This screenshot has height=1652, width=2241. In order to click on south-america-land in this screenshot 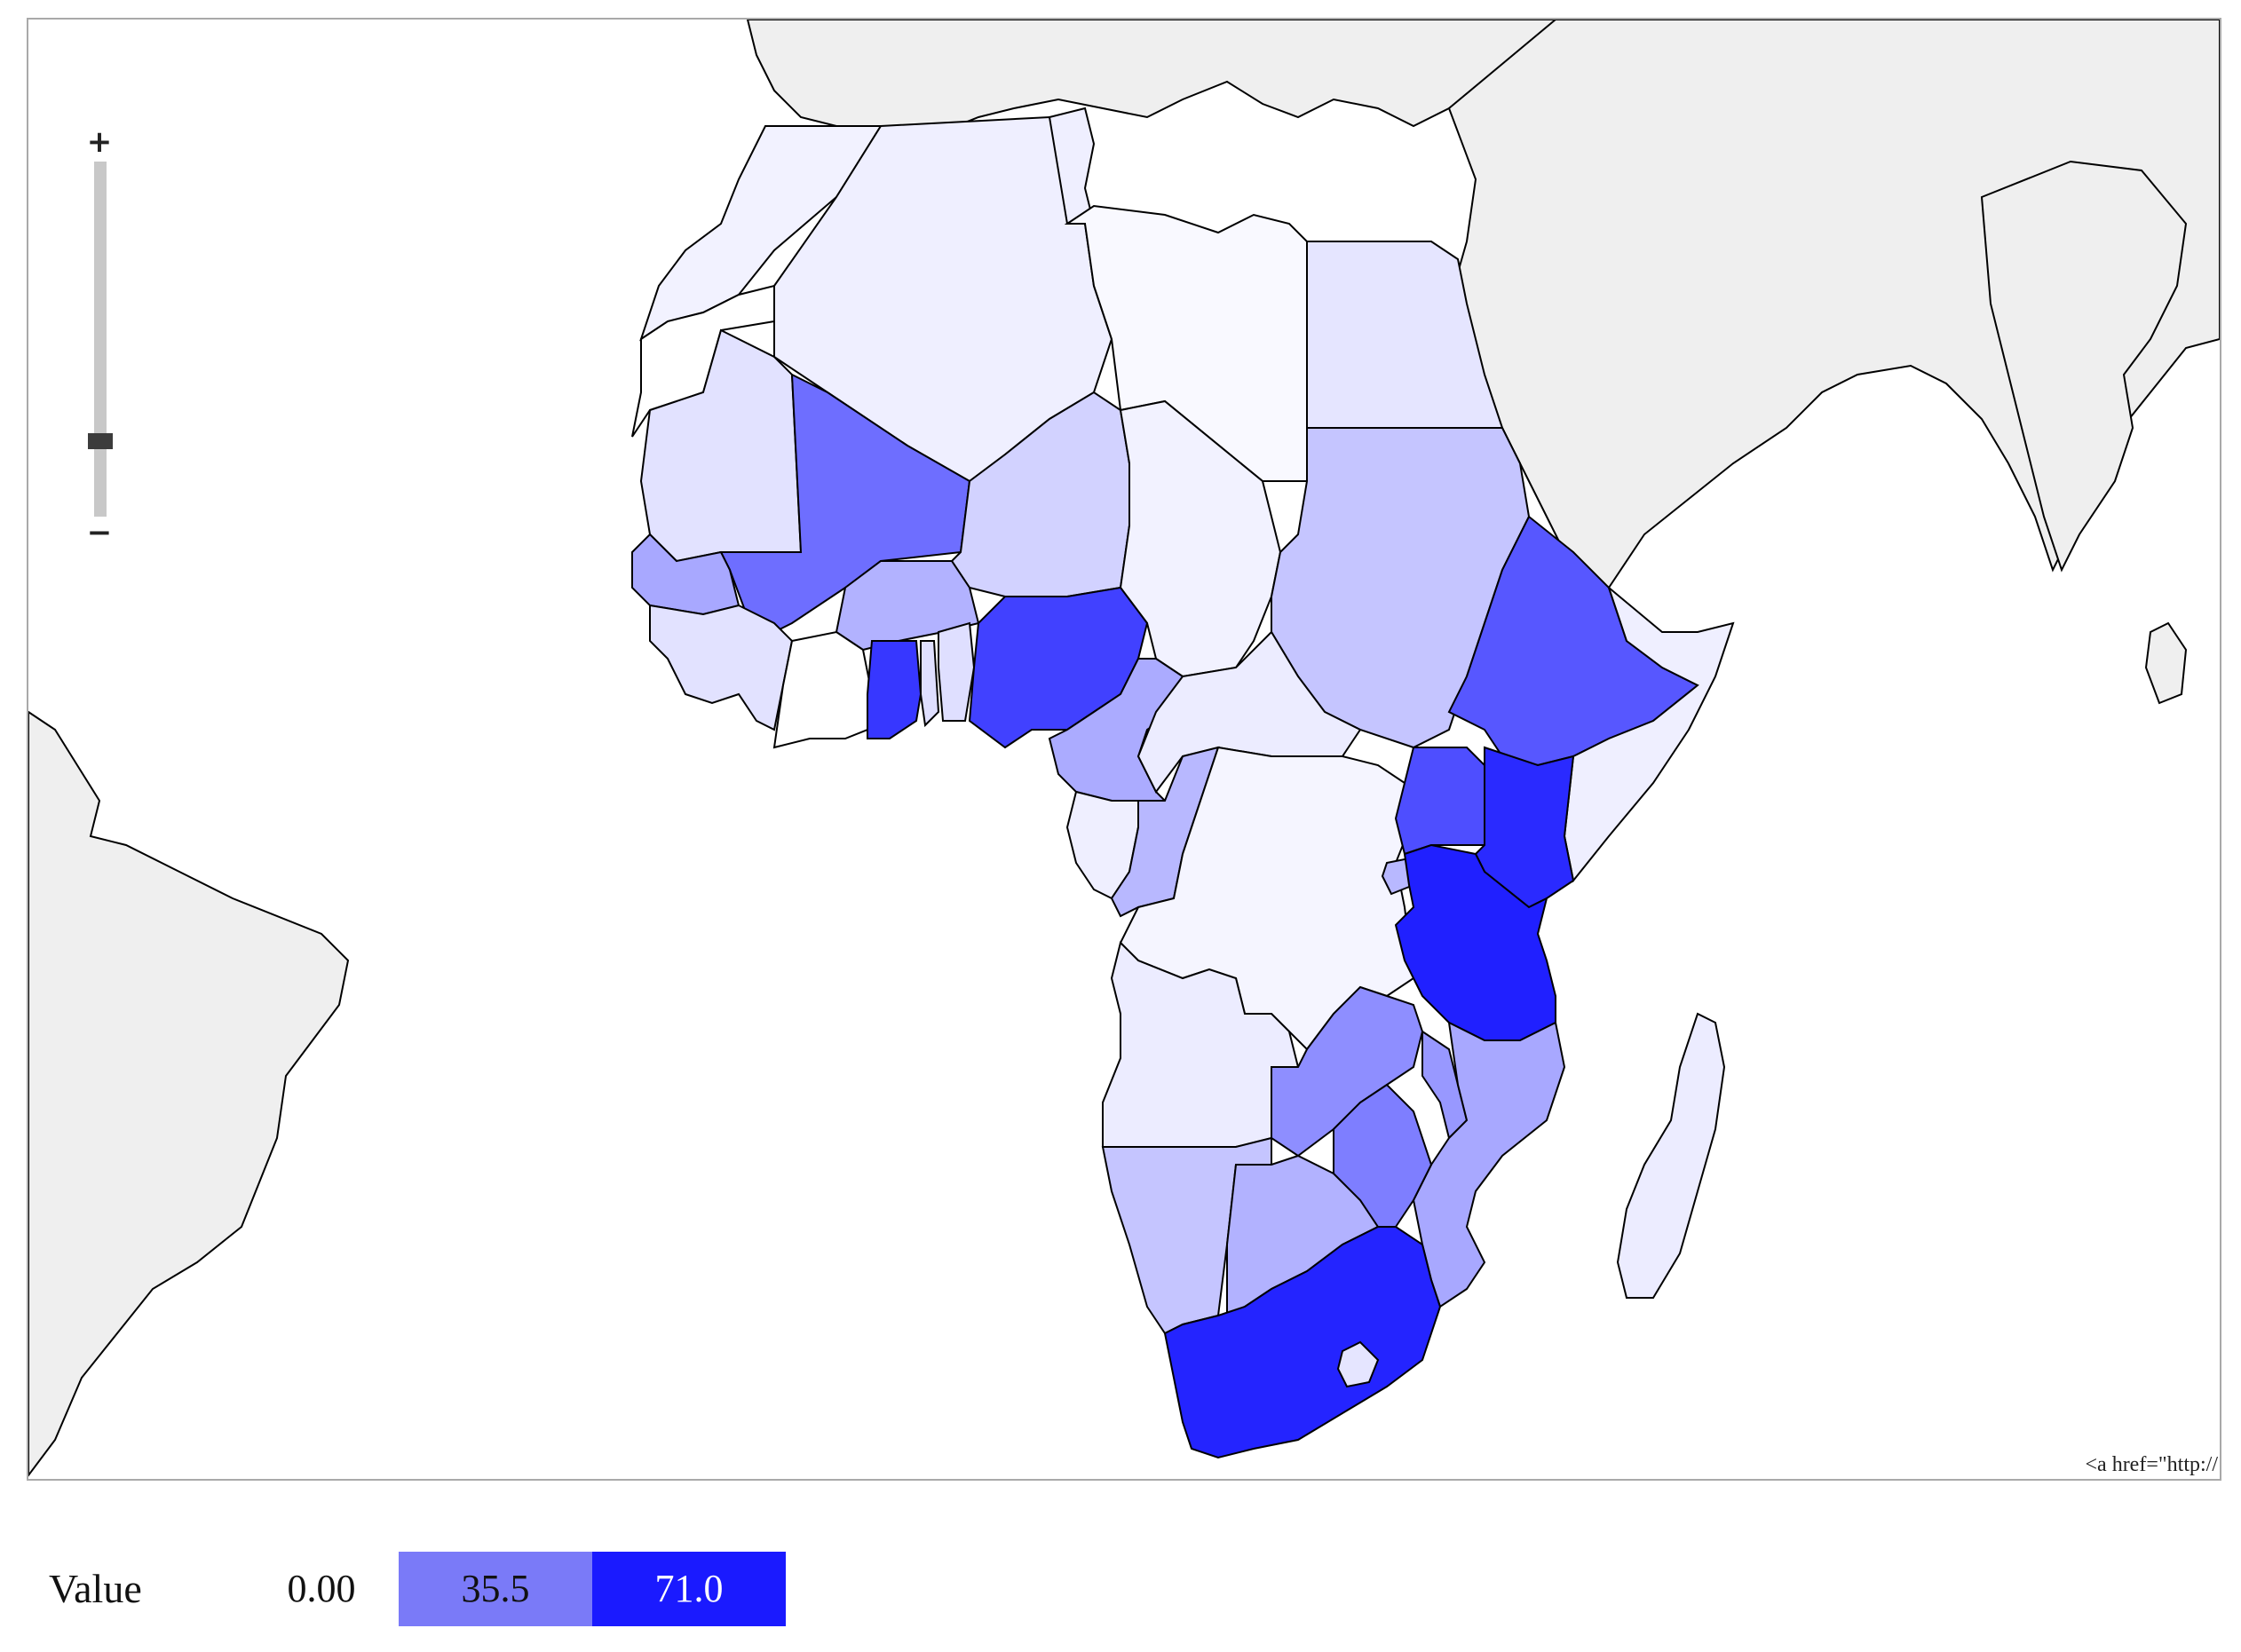, I will do `click(189, 1093)`.